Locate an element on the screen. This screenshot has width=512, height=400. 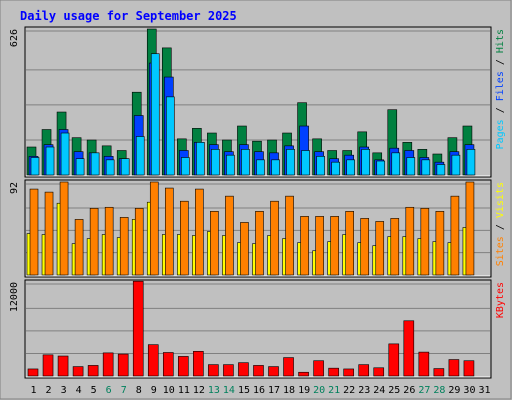
x-tick-label: 11 is located at coordinates (184, 390).